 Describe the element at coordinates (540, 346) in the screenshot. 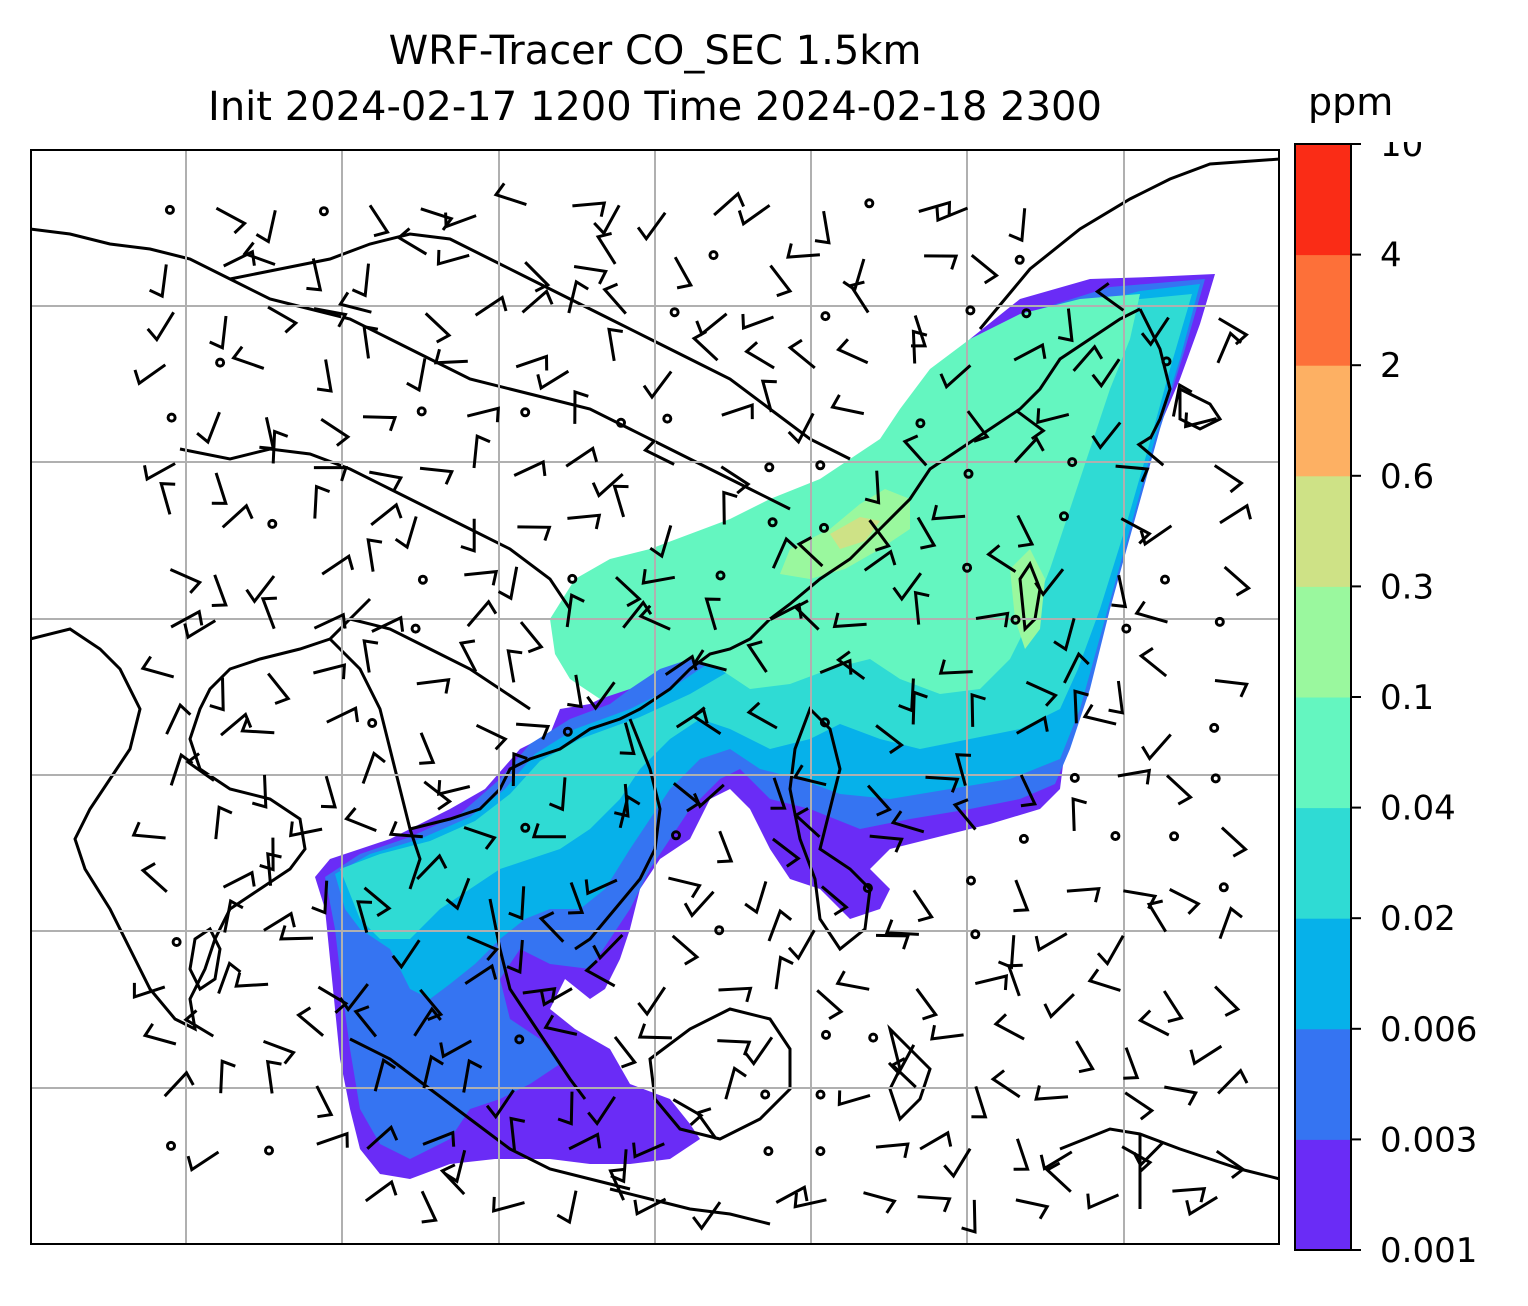

I see `border-mongolia` at that location.